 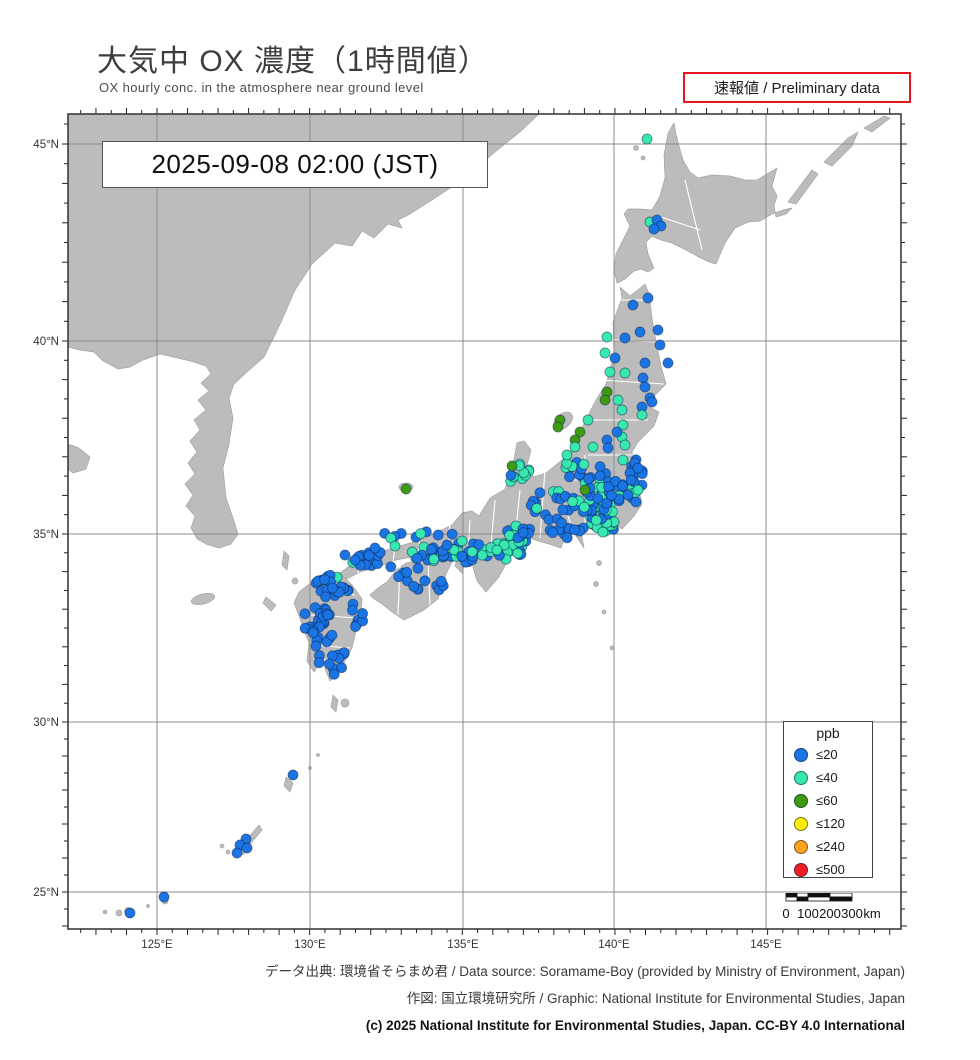 I want to click on landmass-tsushima, so click(x=285, y=560).